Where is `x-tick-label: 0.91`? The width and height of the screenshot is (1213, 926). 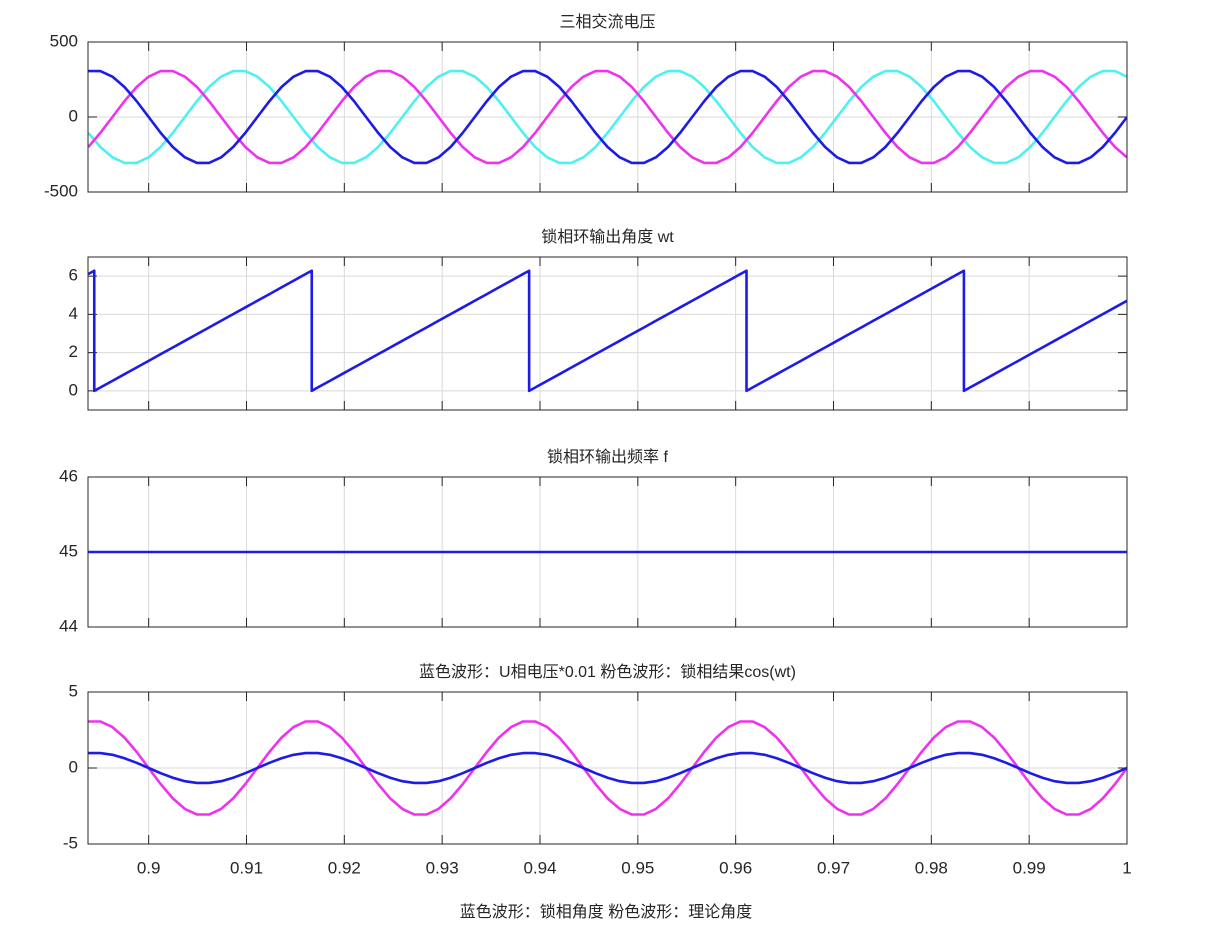 x-tick-label: 0.91 is located at coordinates (246, 867).